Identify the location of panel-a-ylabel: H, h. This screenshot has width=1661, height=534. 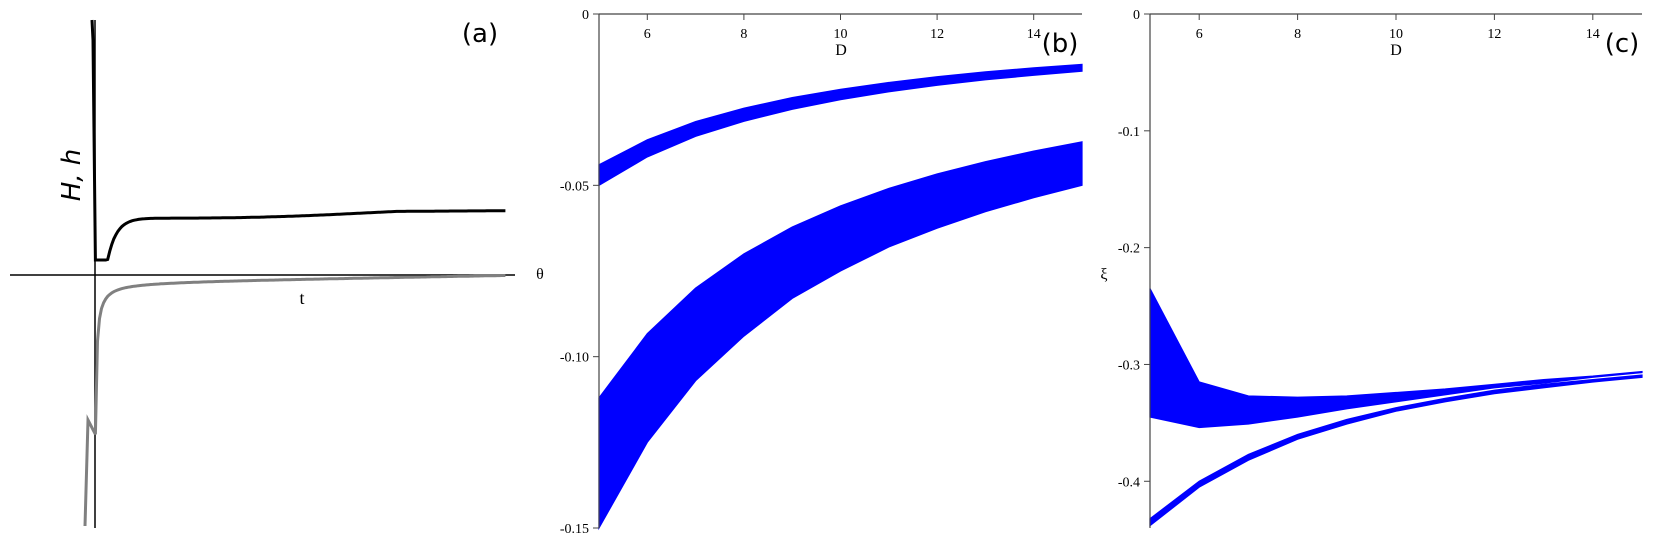
(72, 175).